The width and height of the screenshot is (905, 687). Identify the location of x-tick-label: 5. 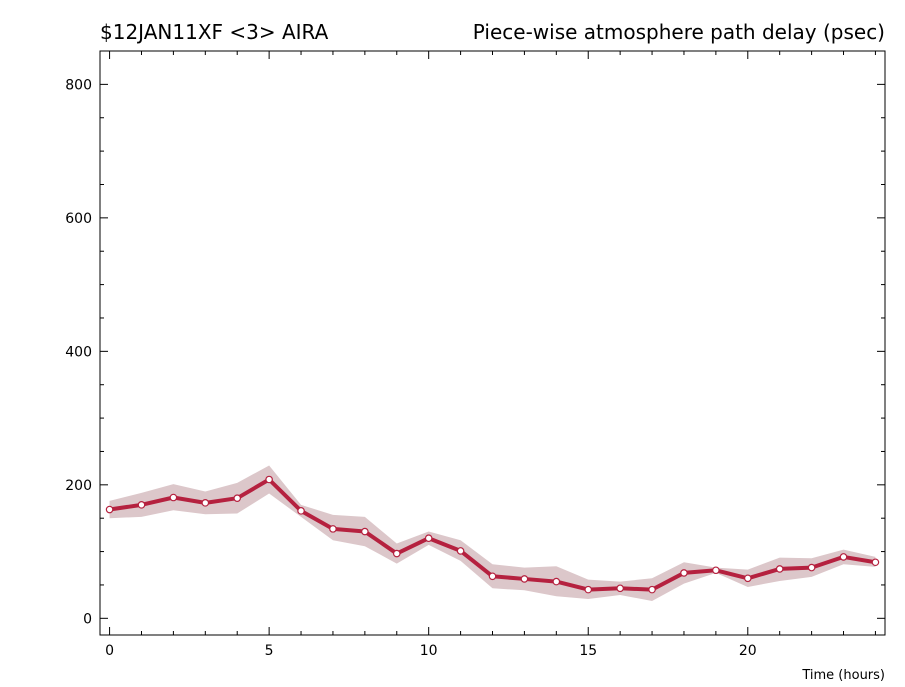
(269, 651).